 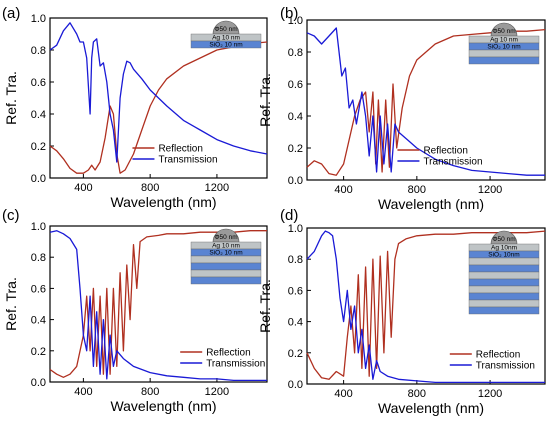 I want to click on plot-frame, so click(x=158, y=304).